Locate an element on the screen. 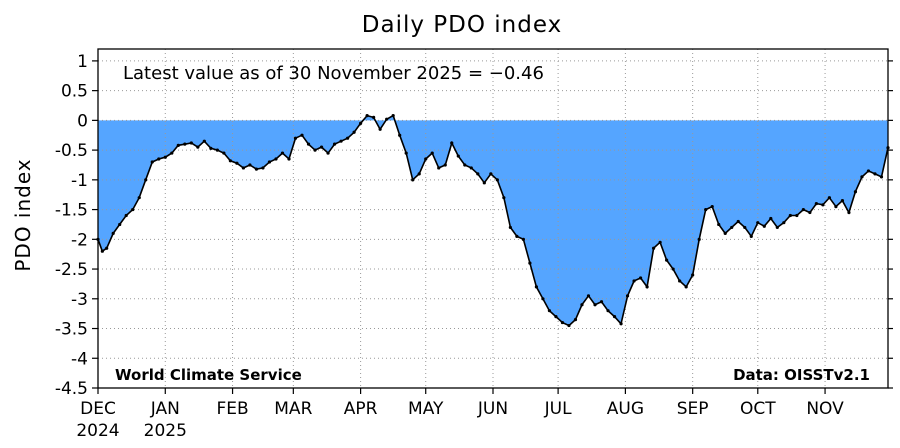 This screenshot has width=900, height=448. x-tick-label: FEB is located at coordinates (232, 409).